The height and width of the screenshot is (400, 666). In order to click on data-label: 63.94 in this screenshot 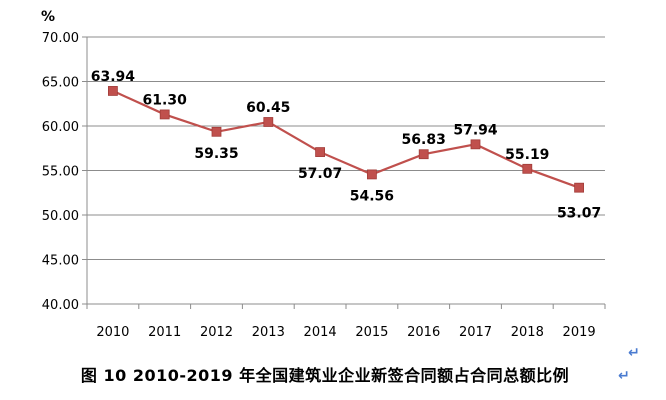, I will do `click(113, 77)`.